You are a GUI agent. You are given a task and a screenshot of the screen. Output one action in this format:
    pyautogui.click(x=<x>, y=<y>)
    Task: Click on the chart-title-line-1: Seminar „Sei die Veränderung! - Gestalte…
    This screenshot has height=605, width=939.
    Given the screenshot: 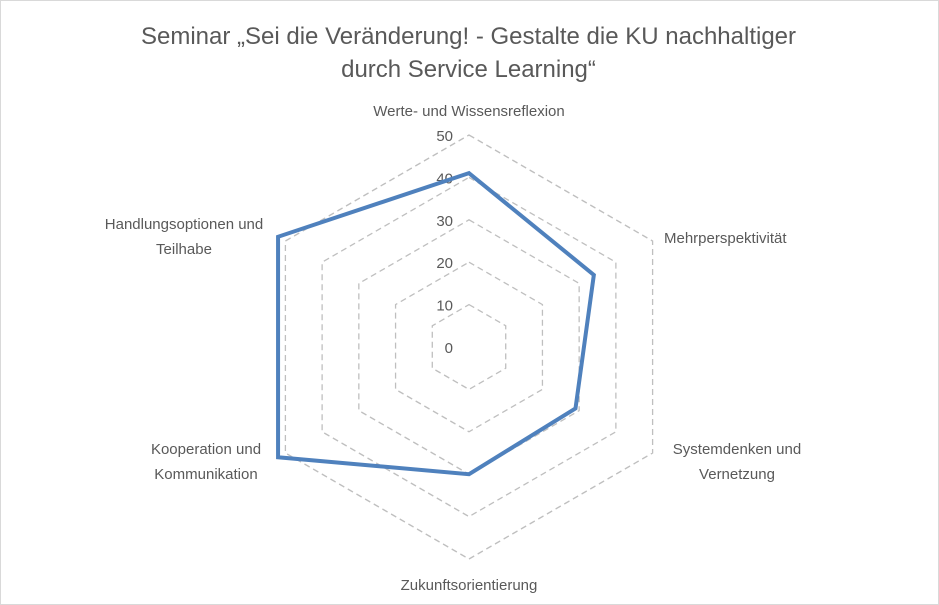 What is the action you would take?
    pyautogui.click(x=468, y=36)
    